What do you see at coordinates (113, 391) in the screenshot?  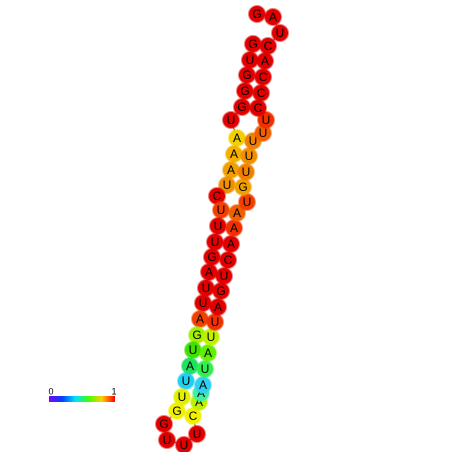 I see `scale-max: 1` at bounding box center [113, 391].